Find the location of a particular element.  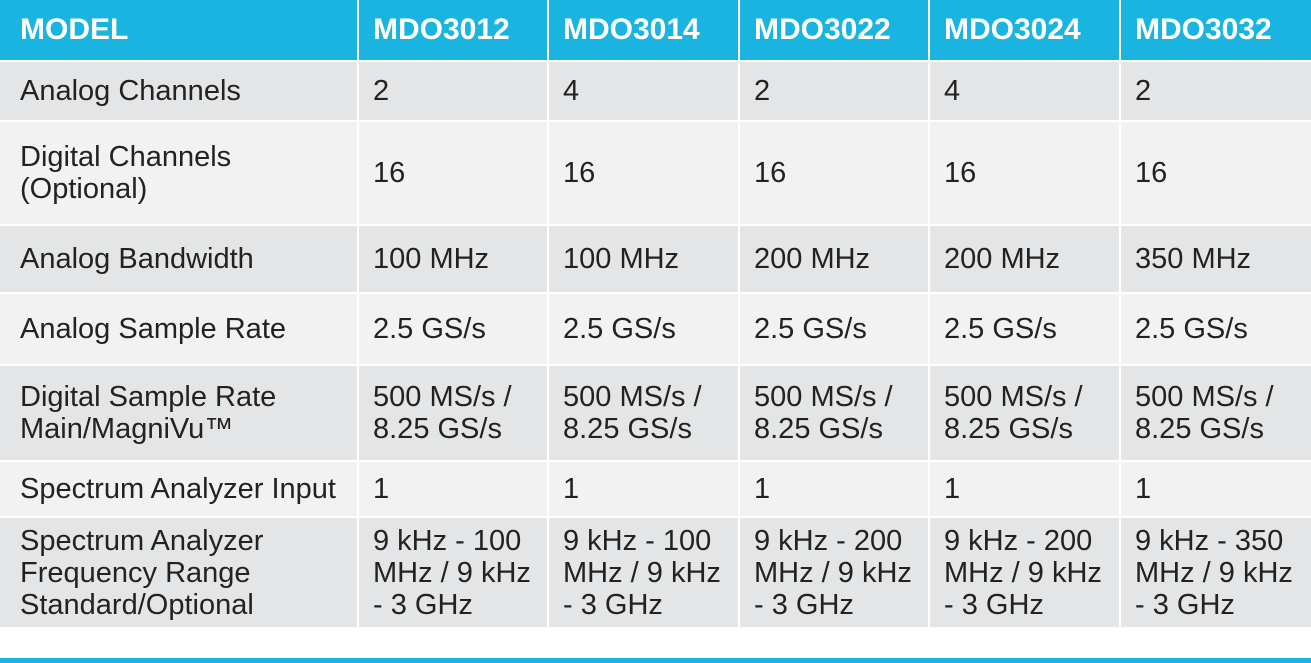

row-label: Analog Bandwidth is located at coordinates (179, 258).